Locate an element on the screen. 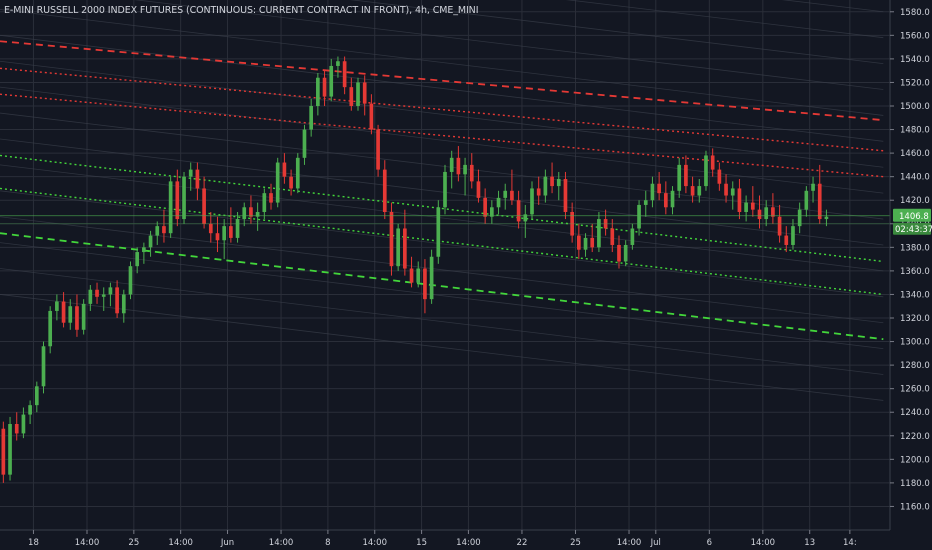 The image size is (932, 550). time-tick-label: 13 is located at coordinates (809, 543).